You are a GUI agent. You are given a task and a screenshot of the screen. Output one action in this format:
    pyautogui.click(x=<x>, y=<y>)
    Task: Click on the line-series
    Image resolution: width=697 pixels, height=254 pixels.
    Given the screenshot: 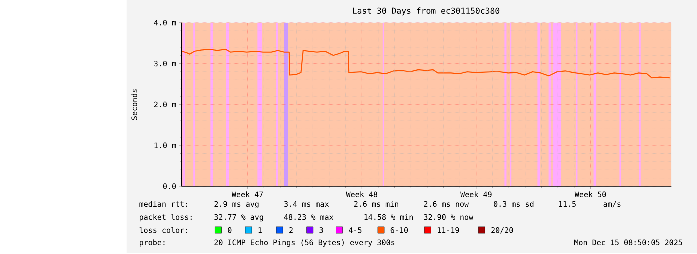 What is the action you would take?
    pyautogui.click(x=426, y=64)
    